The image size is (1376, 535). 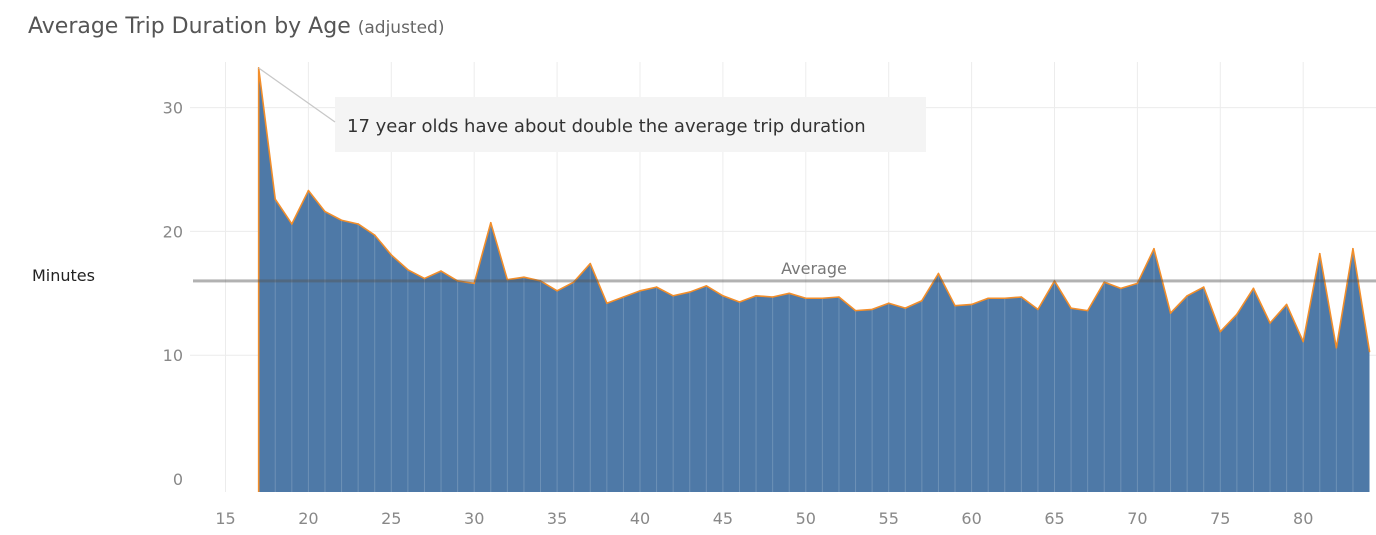 I want to click on chart-title: Average Trip Duration by Age (adjusted), so click(x=236, y=26).